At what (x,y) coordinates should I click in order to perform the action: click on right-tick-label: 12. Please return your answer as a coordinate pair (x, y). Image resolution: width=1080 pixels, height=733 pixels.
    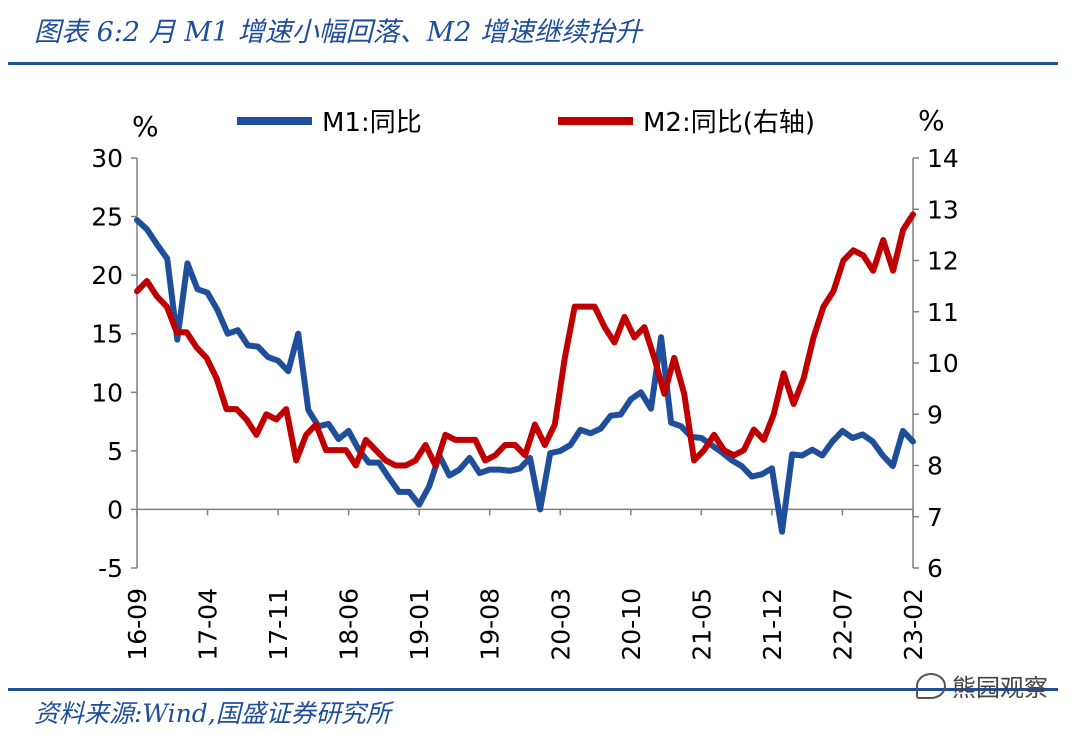
    Looking at the image, I should click on (943, 261).